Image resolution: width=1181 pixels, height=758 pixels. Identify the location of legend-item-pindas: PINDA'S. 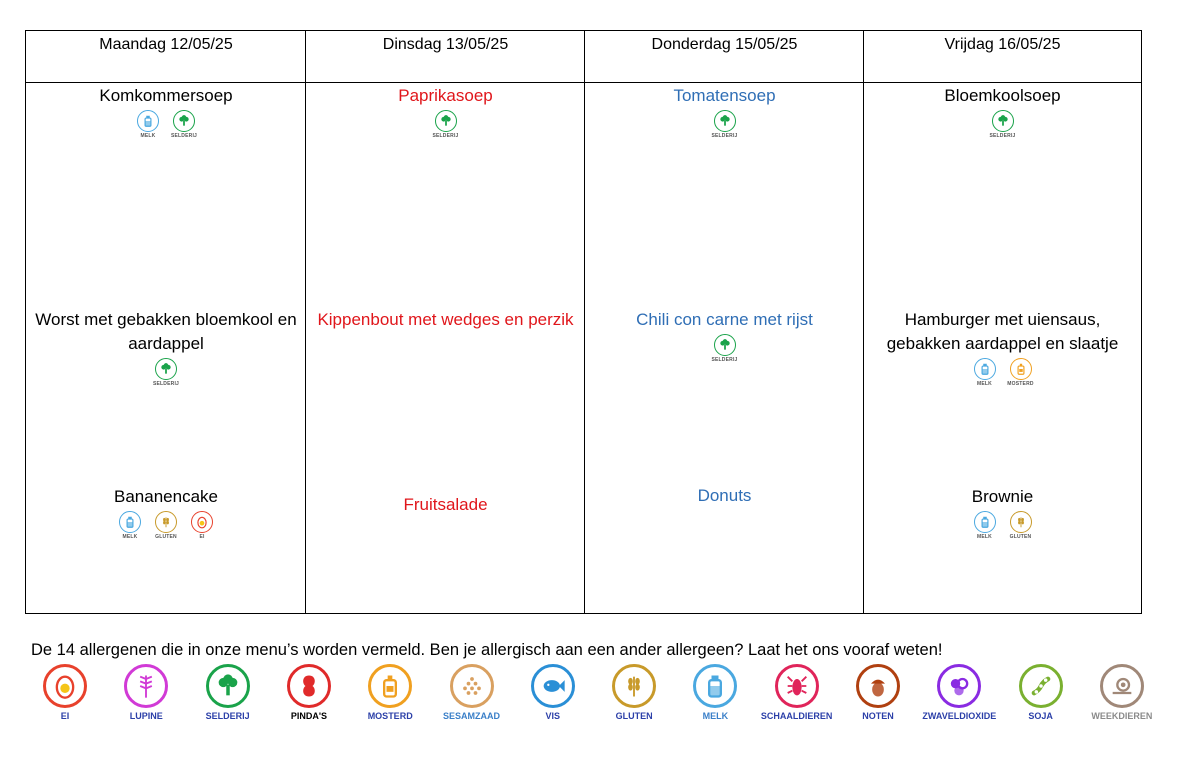
(309, 692).